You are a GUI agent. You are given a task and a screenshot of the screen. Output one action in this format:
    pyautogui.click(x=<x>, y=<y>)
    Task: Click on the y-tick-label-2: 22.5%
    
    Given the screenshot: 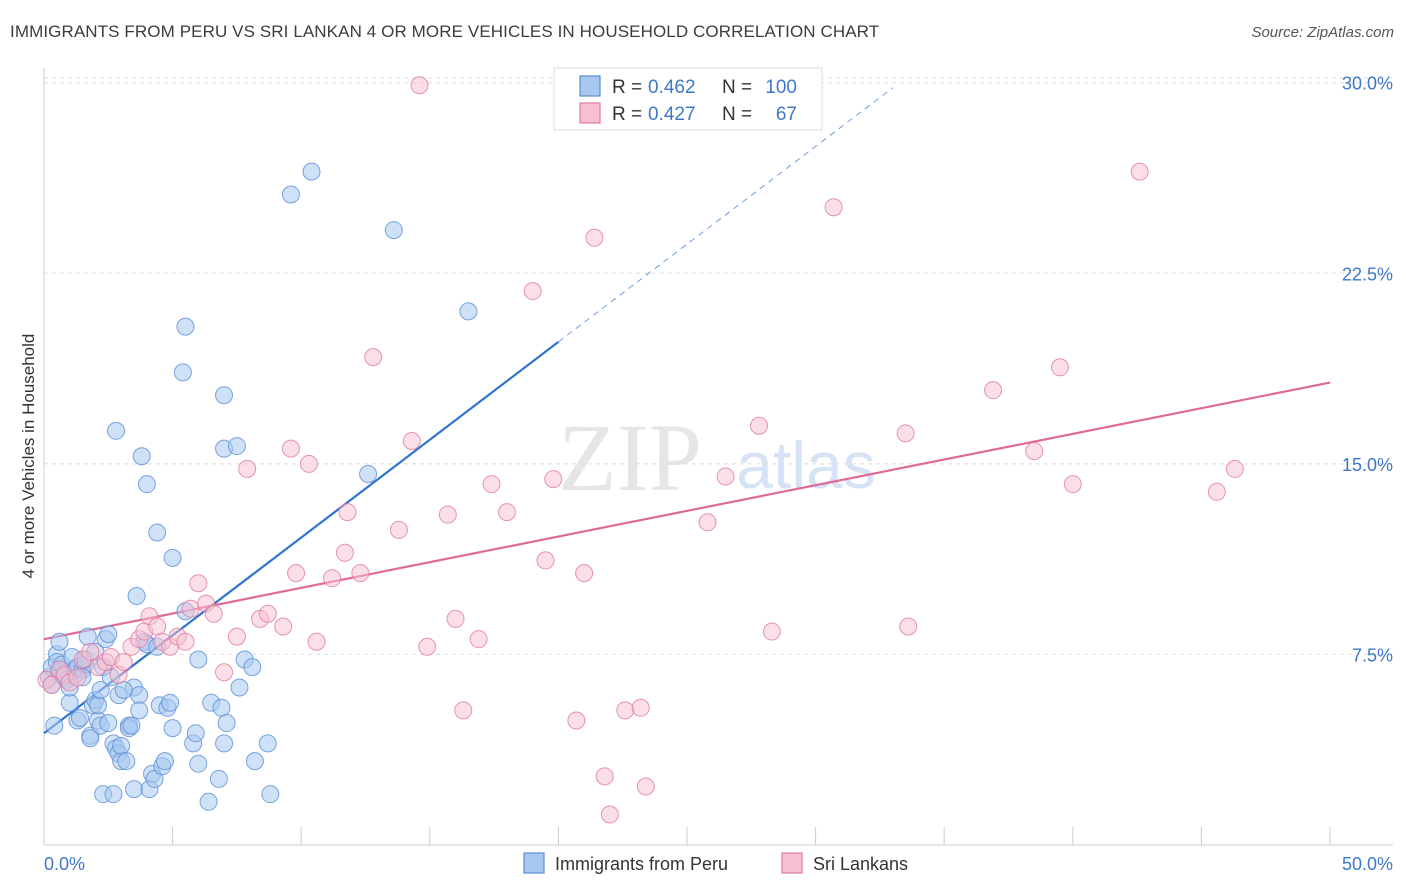 What is the action you would take?
    pyautogui.click(x=1367, y=274)
    